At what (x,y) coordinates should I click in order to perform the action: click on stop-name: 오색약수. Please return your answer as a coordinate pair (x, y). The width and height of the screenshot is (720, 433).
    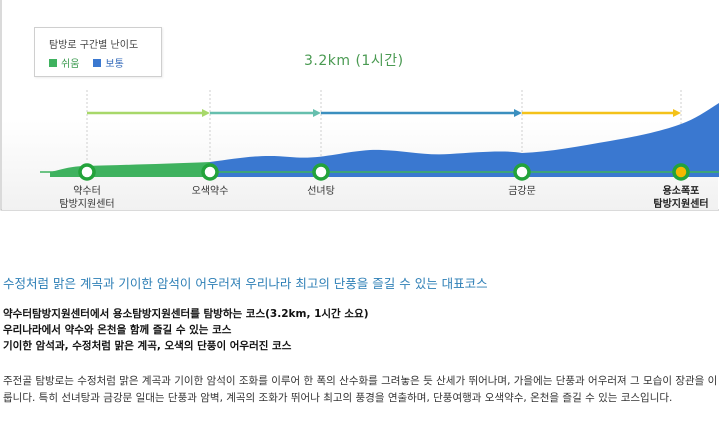
    Looking at the image, I should click on (210, 191).